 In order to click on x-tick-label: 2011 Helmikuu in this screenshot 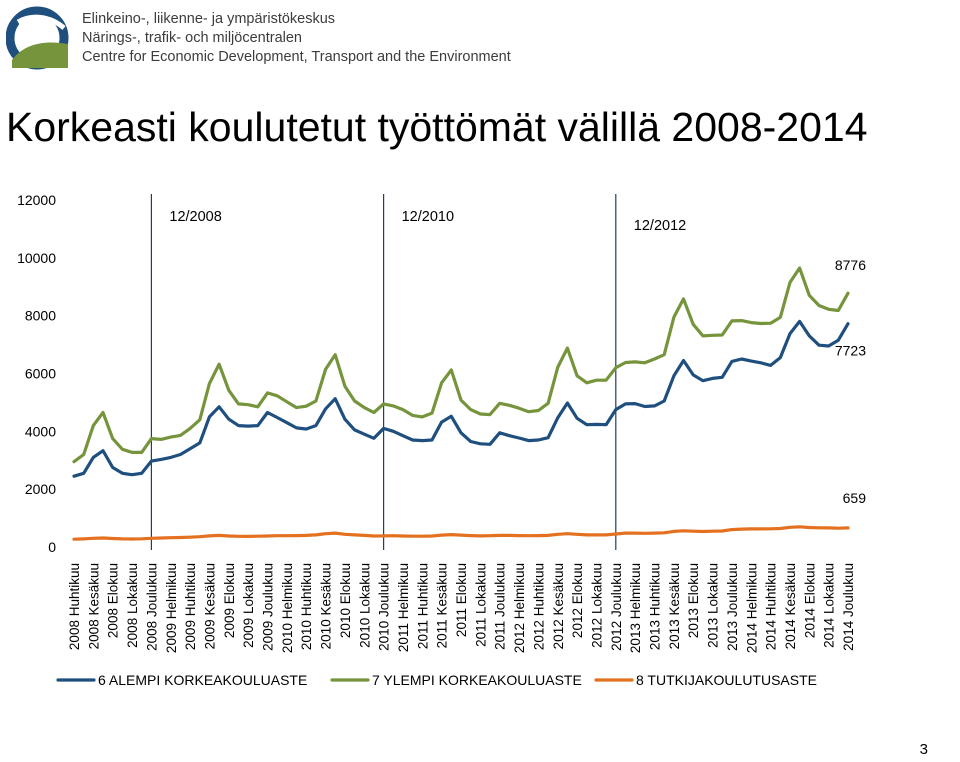, I will do `click(403, 607)`.